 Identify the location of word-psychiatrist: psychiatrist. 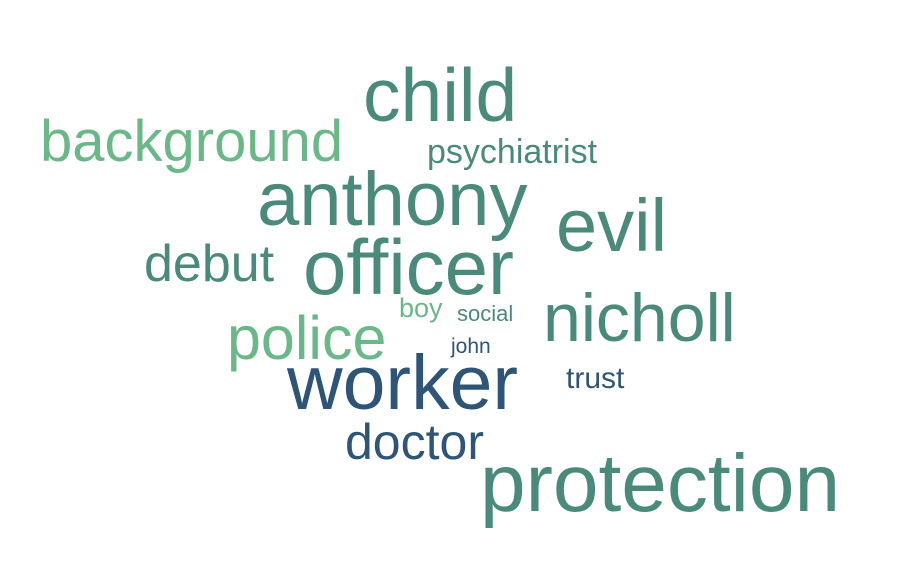
(512, 152).